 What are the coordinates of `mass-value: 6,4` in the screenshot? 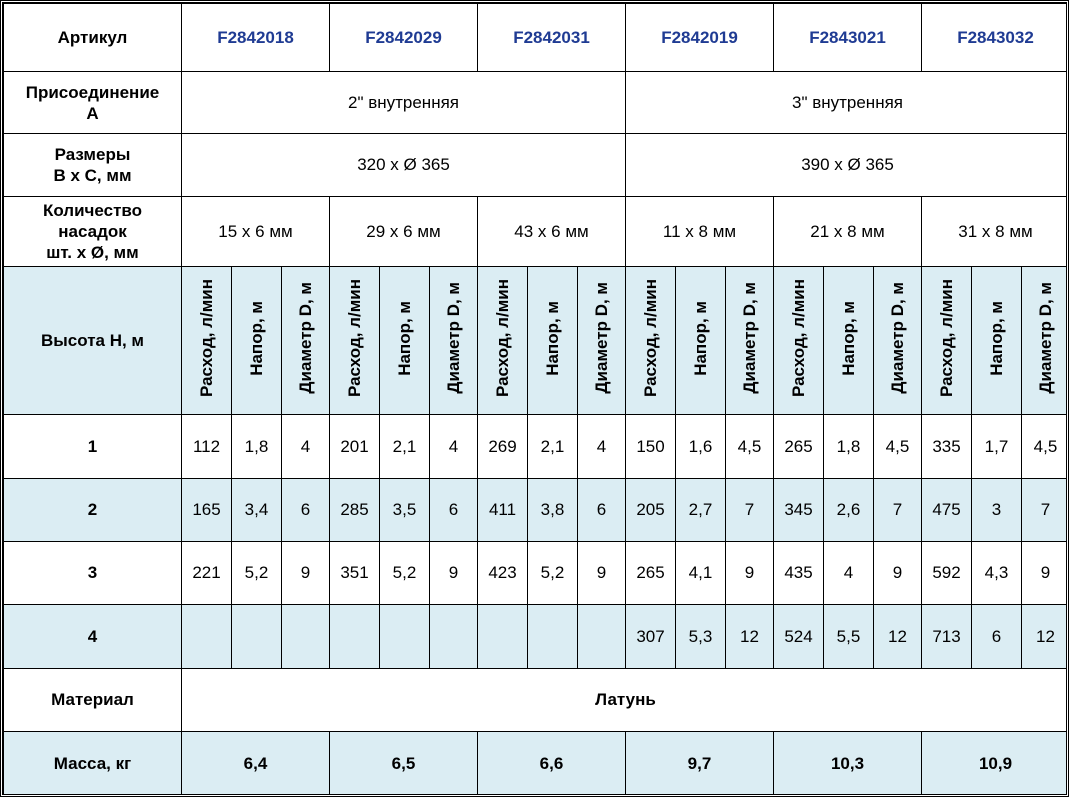 It's located at (255, 762).